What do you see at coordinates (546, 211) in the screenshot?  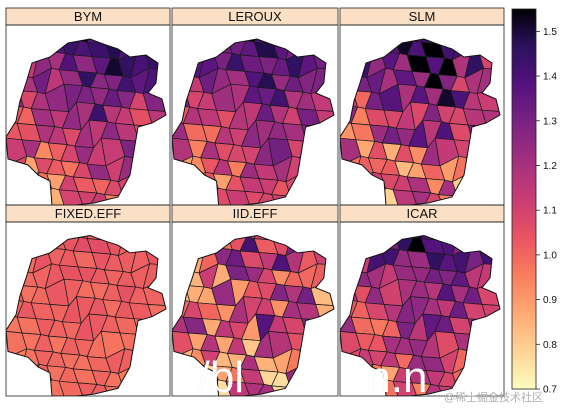 I see `colorbar-ticks: 0.7 0.8 0.9 1.0 1.1 1.2 1.3 1.4 1.5` at bounding box center [546, 211].